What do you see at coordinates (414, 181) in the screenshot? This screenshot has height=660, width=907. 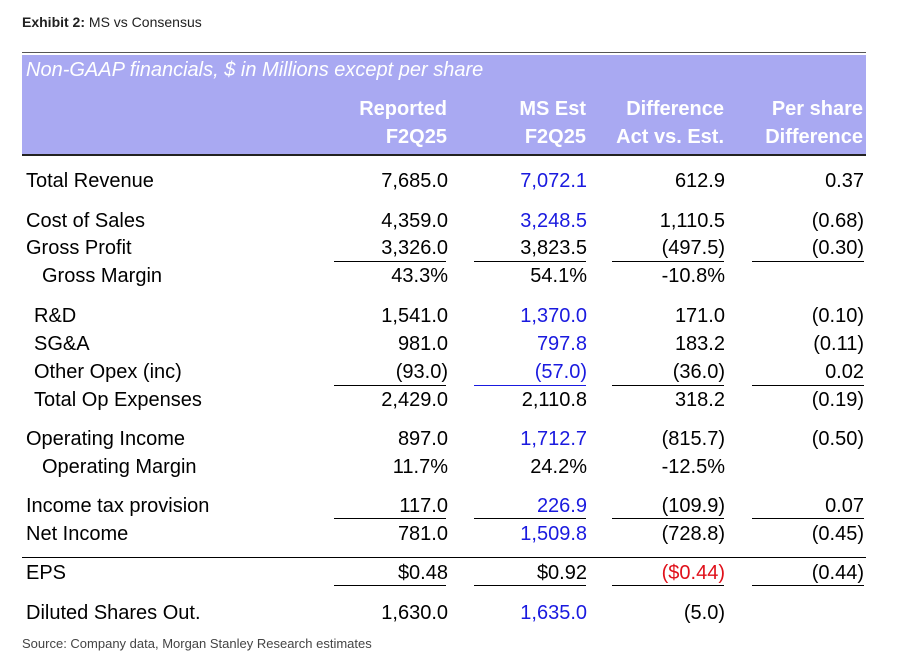 I see `cell-reported: 7,685.0` at bounding box center [414, 181].